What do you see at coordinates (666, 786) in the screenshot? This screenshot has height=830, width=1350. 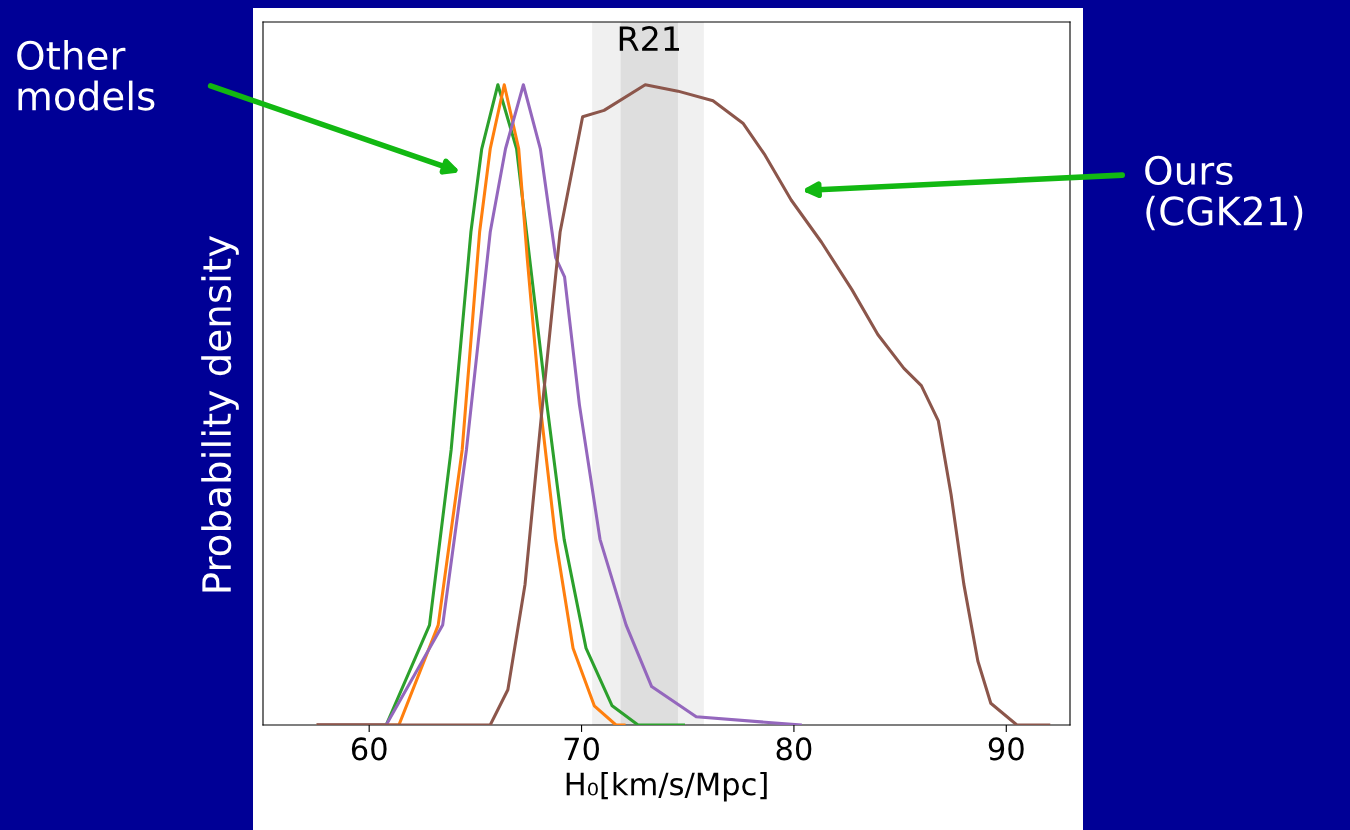 I see `x-axis-title: H₀[km/s/Mpc]` at bounding box center [666, 786].